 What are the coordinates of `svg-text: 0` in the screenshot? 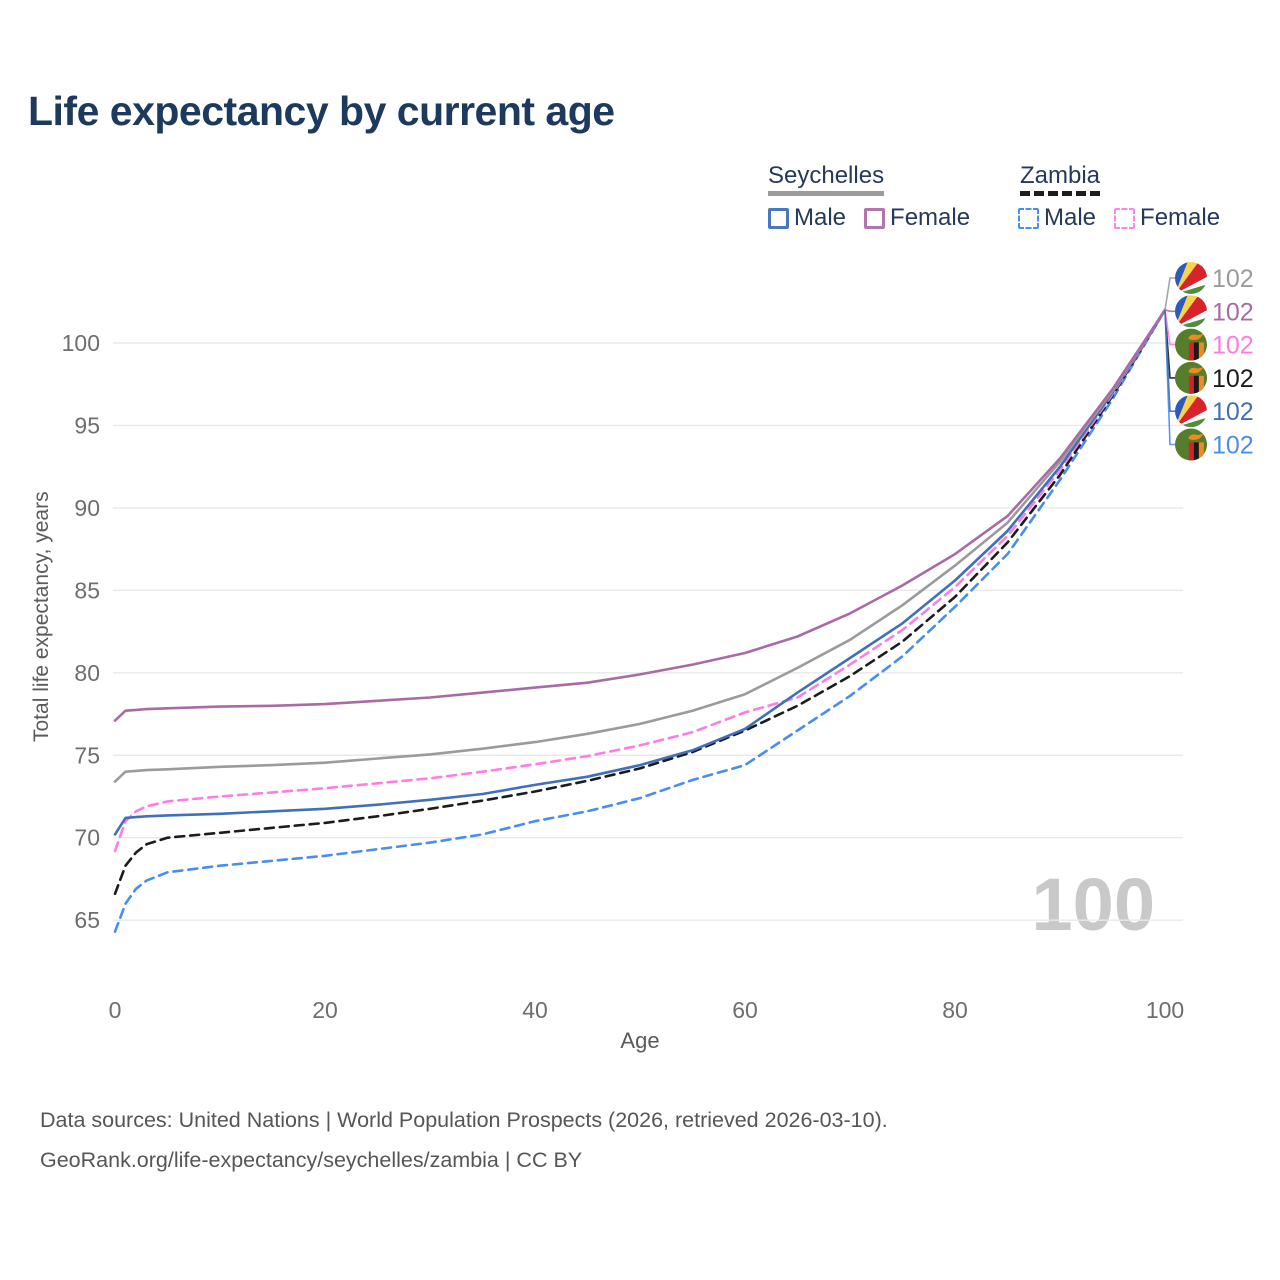 It's located at (115, 1010).